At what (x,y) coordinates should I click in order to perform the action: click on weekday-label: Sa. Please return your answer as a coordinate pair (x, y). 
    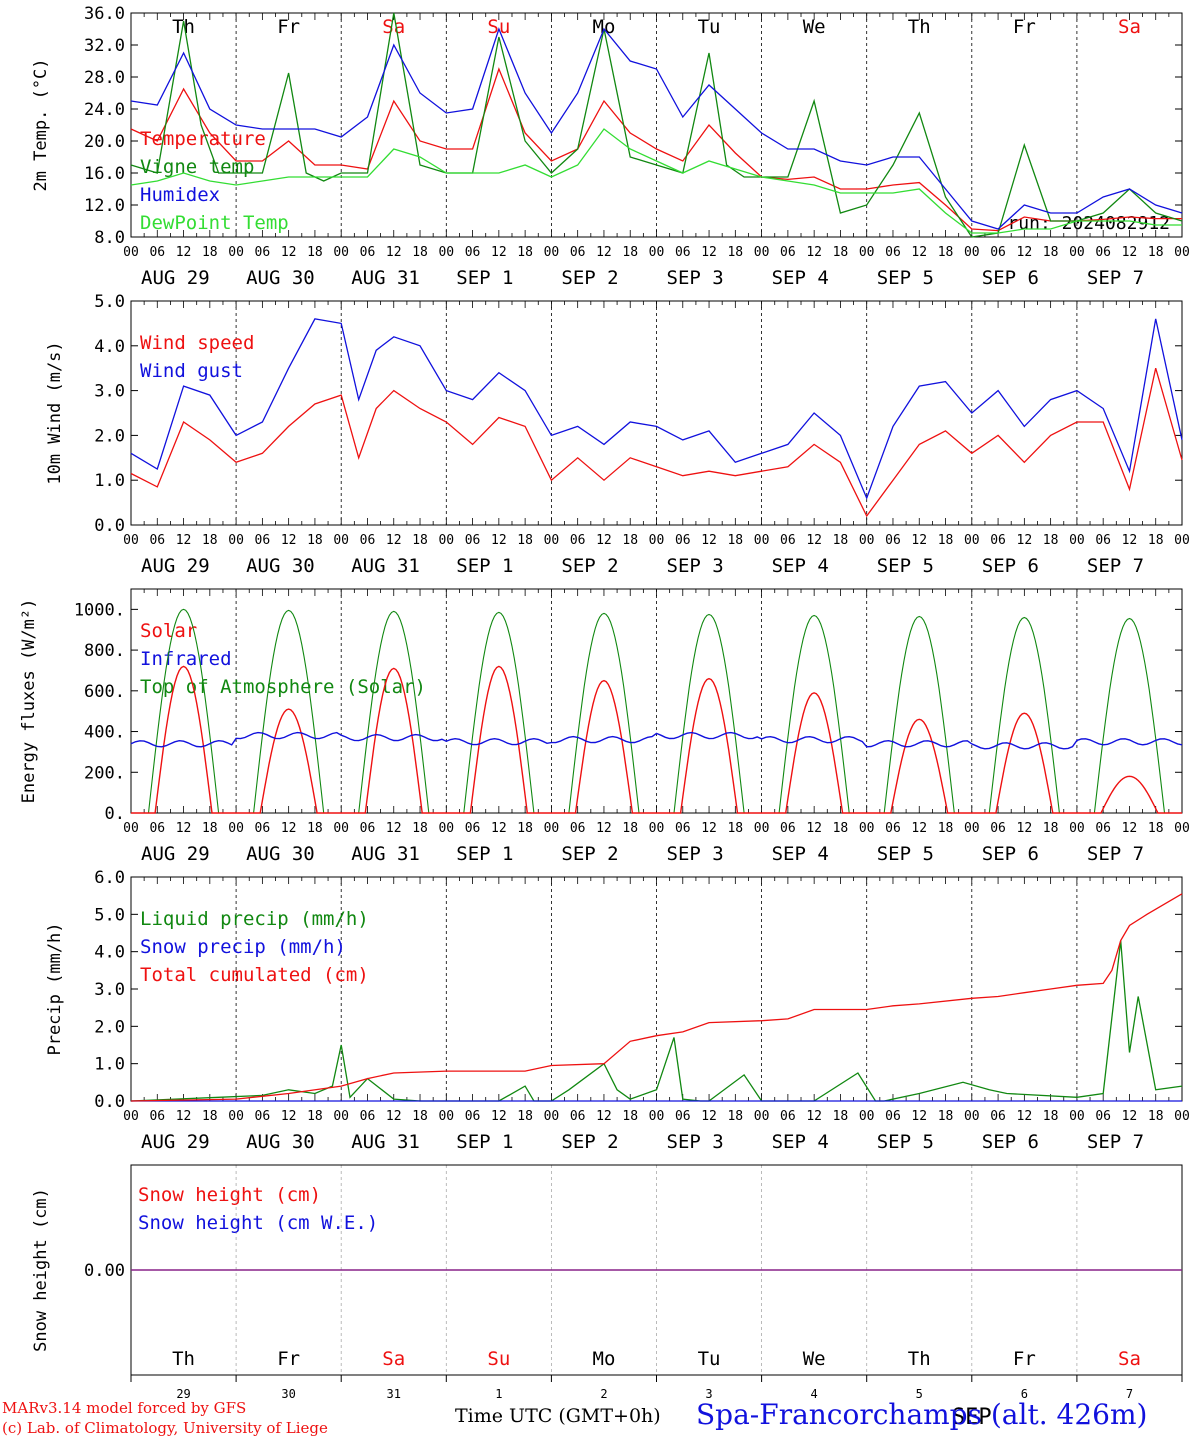
    Looking at the image, I should click on (1129, 1359).